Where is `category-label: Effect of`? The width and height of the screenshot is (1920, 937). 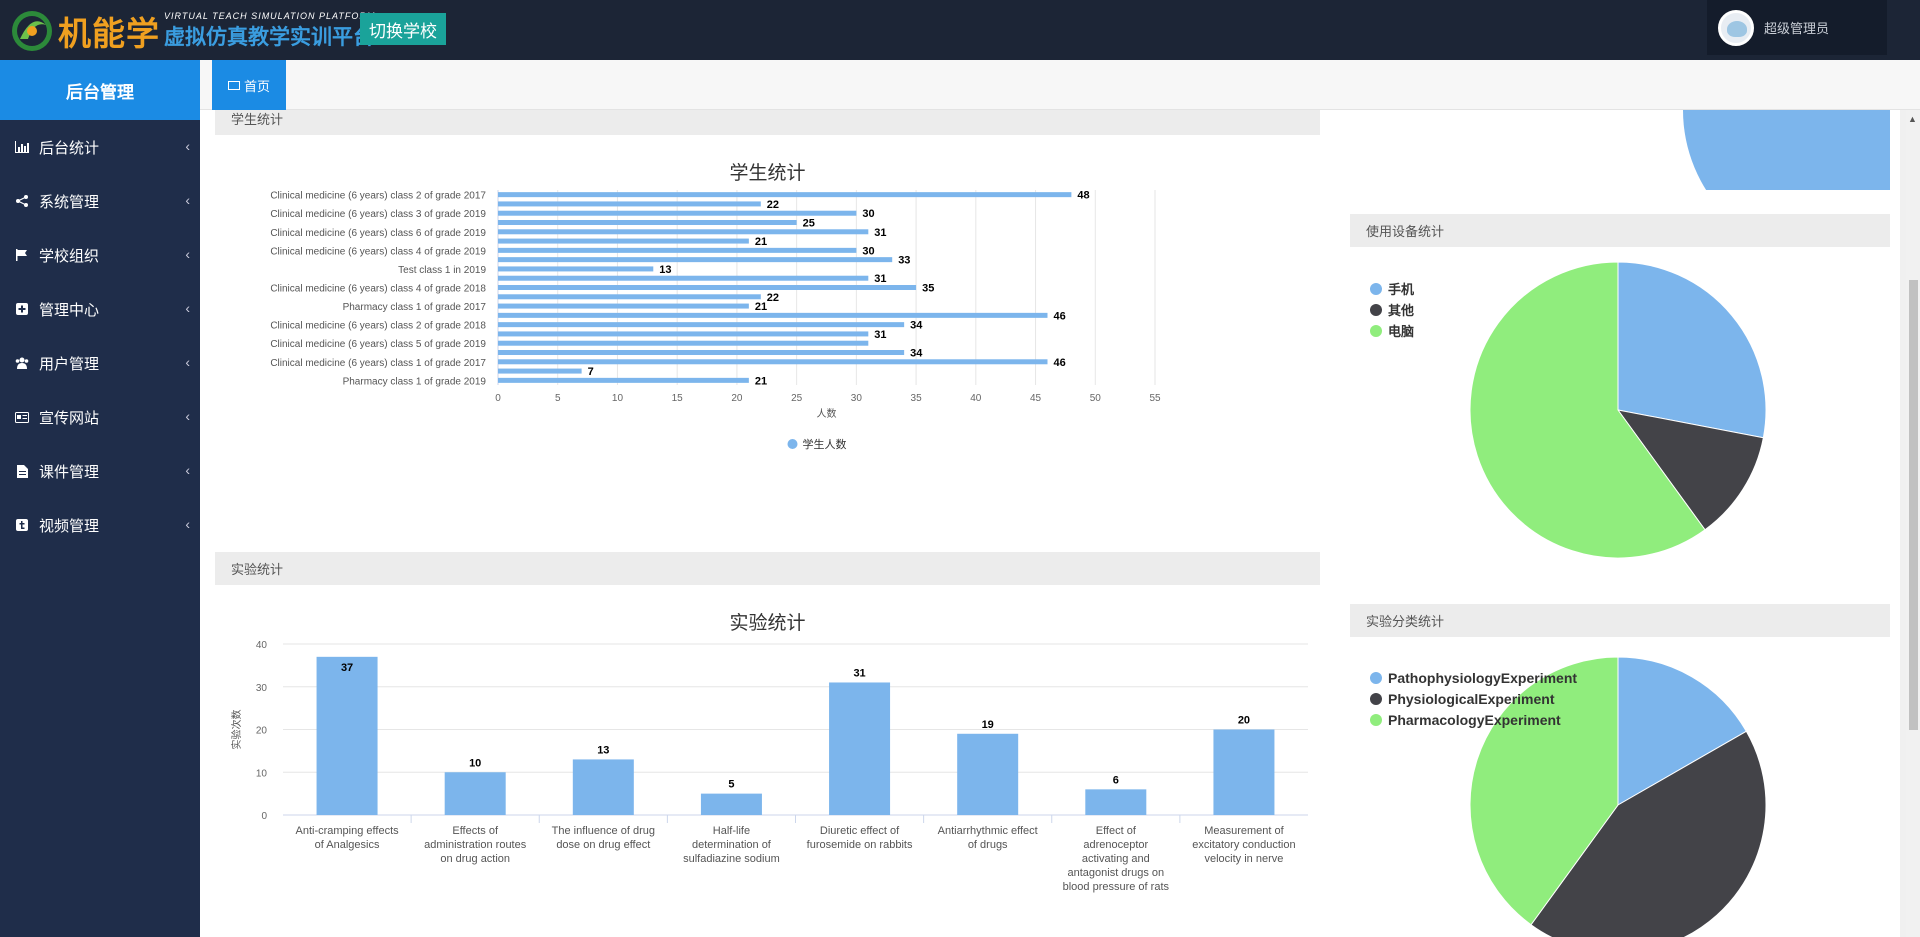
category-label: Effect of is located at coordinates (1116, 831).